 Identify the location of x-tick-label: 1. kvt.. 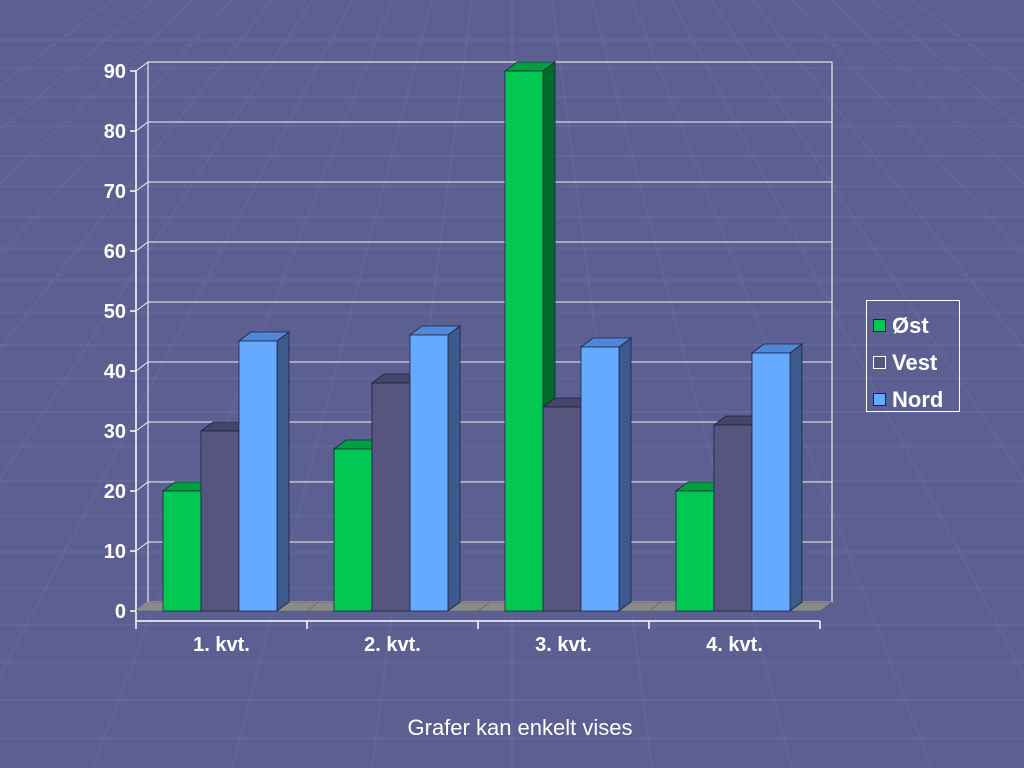
(221, 645).